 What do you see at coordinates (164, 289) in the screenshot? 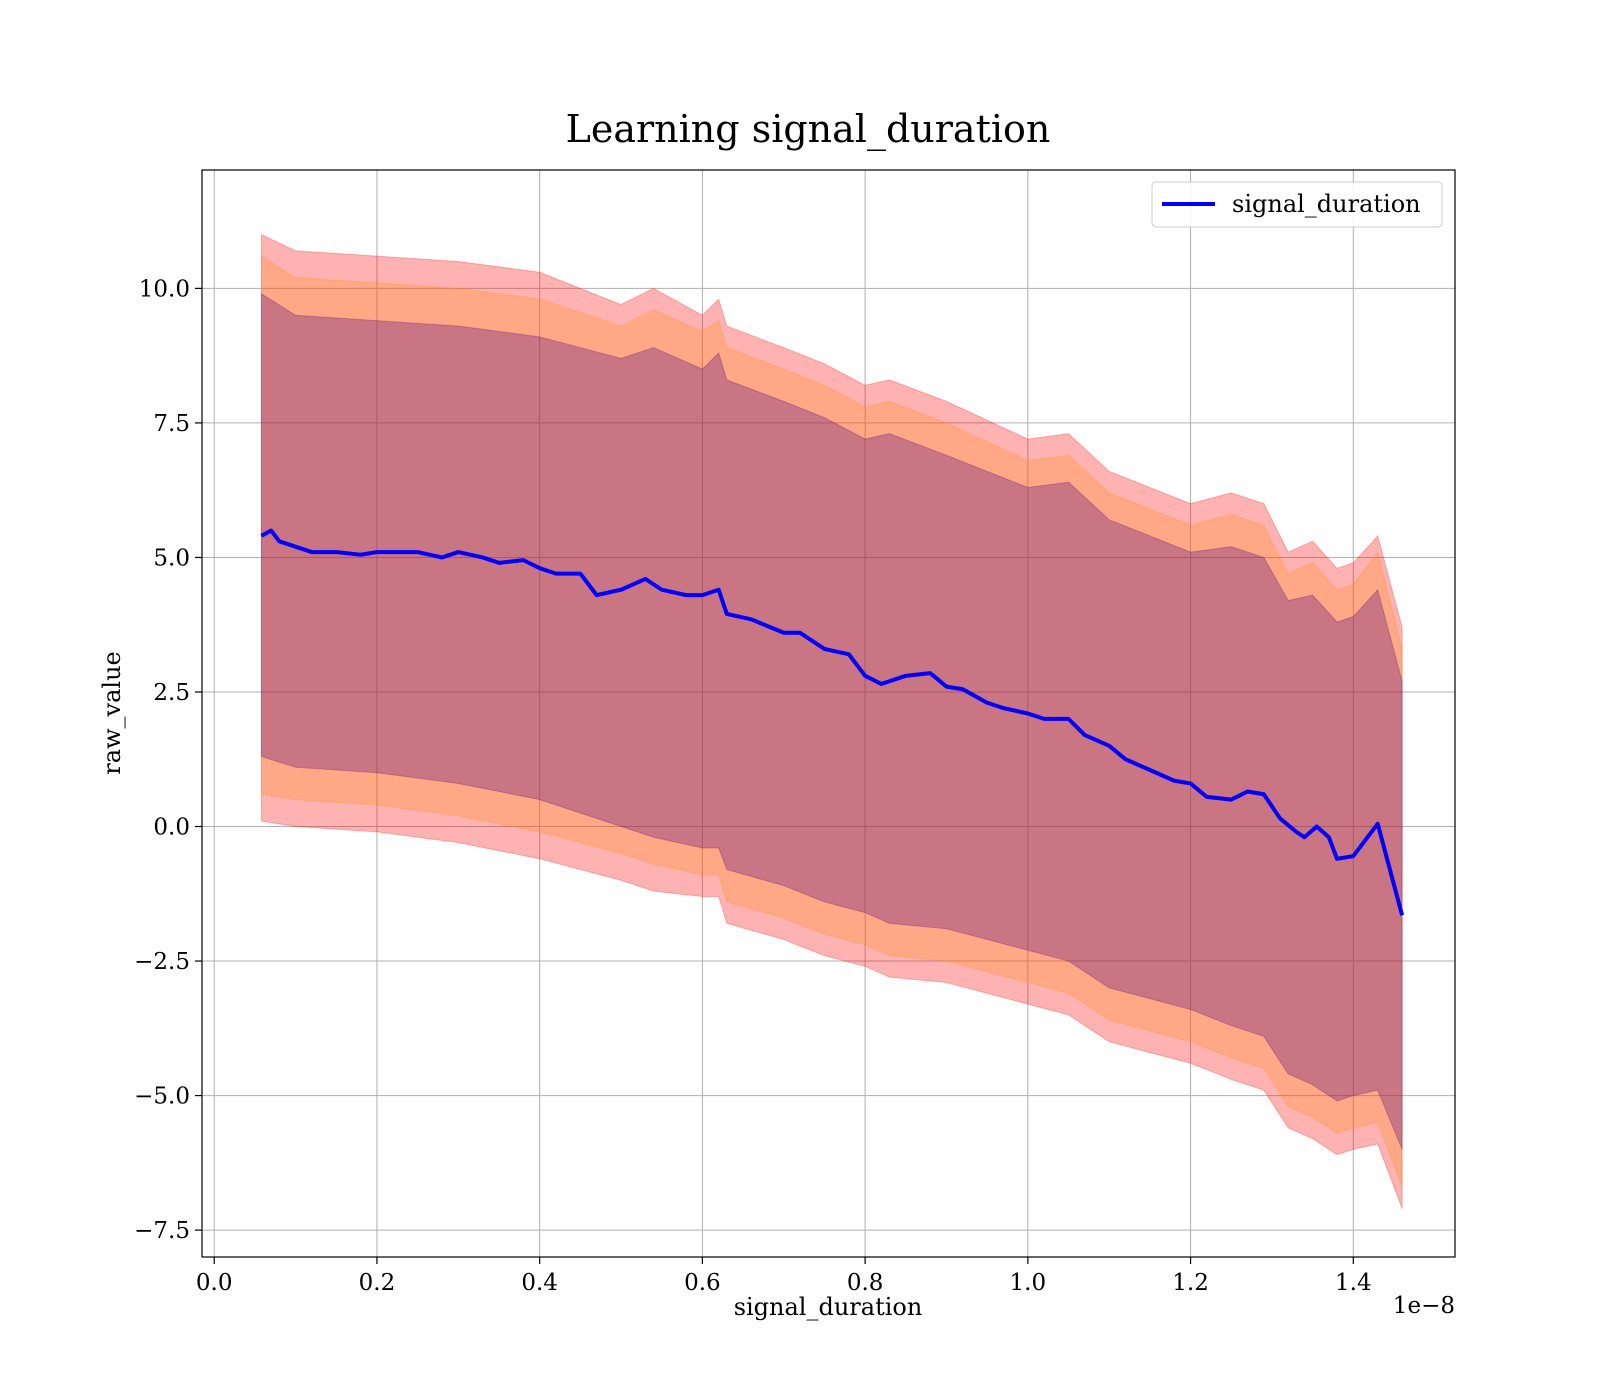
I see `y-tick-label: 10.0` at bounding box center [164, 289].